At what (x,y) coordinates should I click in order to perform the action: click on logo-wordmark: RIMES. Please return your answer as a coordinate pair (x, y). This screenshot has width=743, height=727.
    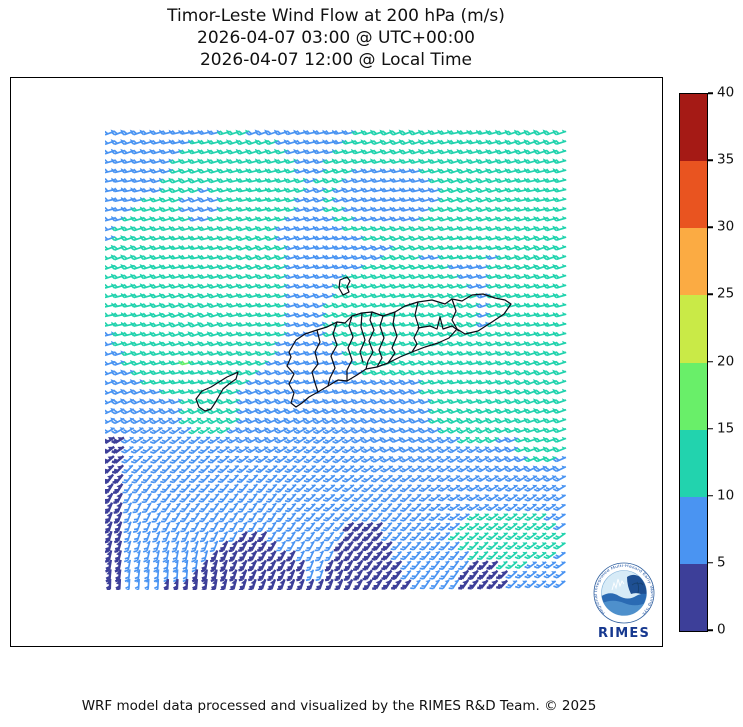
    Looking at the image, I should click on (624, 633).